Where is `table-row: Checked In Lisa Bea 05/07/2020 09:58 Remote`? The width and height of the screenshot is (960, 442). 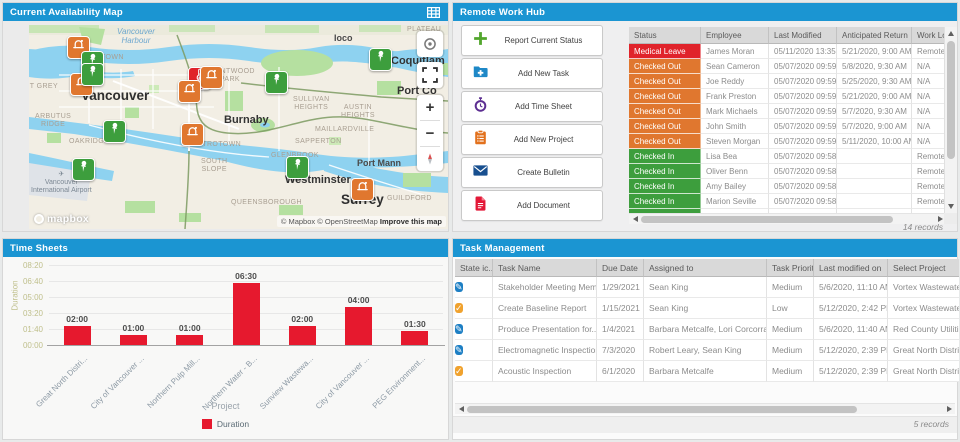 table-row: Checked In Lisa Bea 05/07/2020 09:58 Remote is located at coordinates (787, 156).